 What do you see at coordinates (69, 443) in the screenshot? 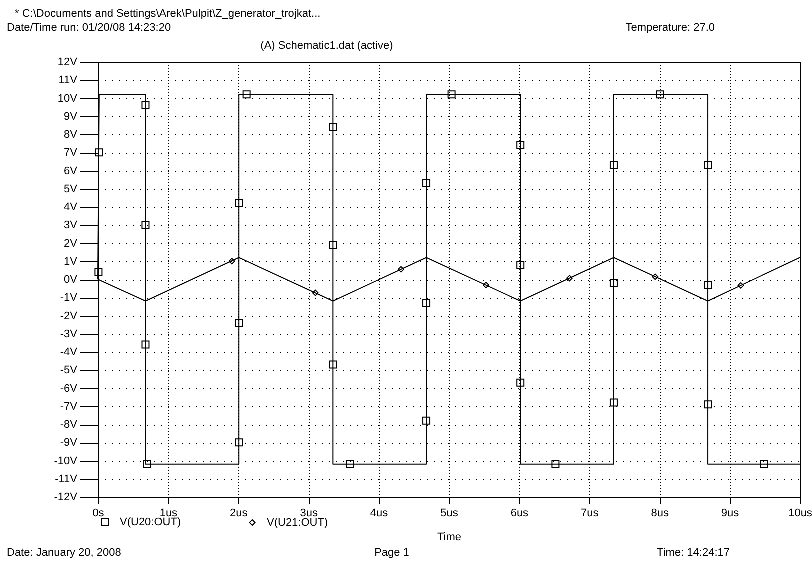
I see `y-tick-label: -9V` at bounding box center [69, 443].